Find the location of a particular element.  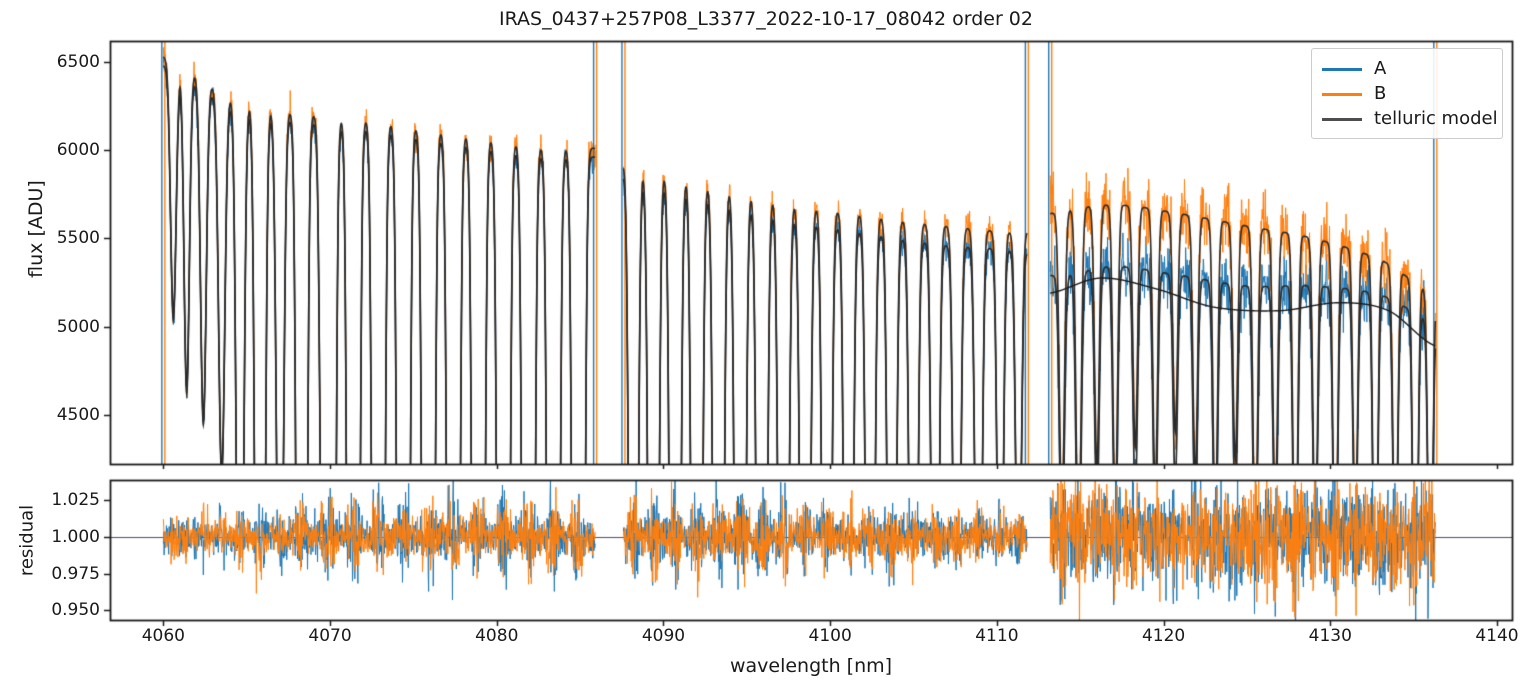

legend-label: telluric model is located at coordinates (1436, 118).